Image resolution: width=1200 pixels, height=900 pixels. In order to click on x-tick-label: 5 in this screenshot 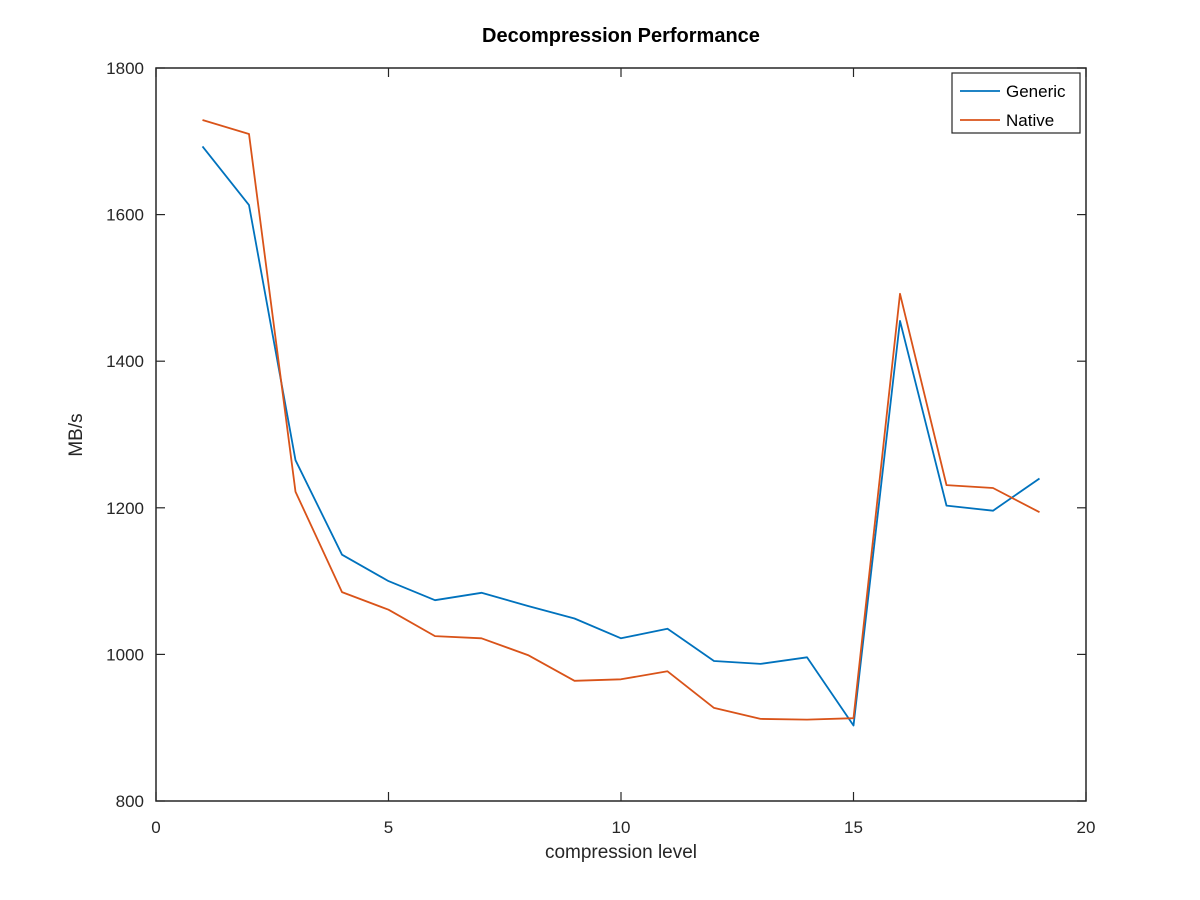, I will do `click(388, 827)`.